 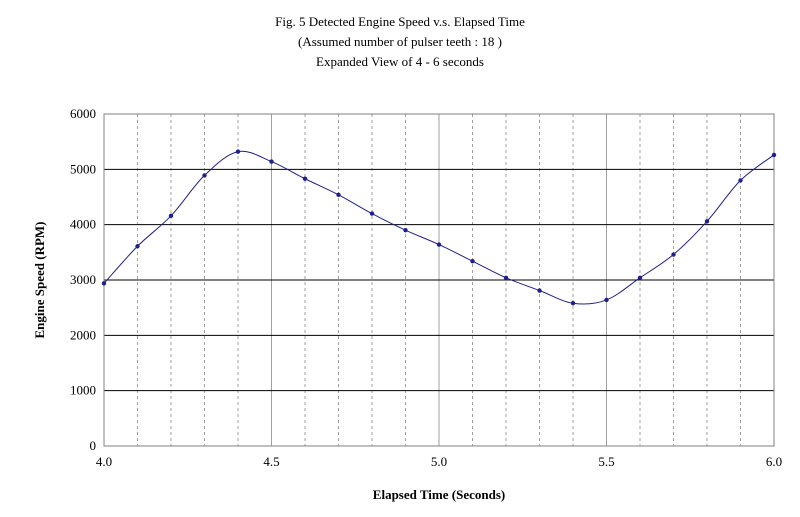 I want to click on x-axis-ticks: 4.0 4.5 5.0 5.5 6.0, so click(x=439, y=461).